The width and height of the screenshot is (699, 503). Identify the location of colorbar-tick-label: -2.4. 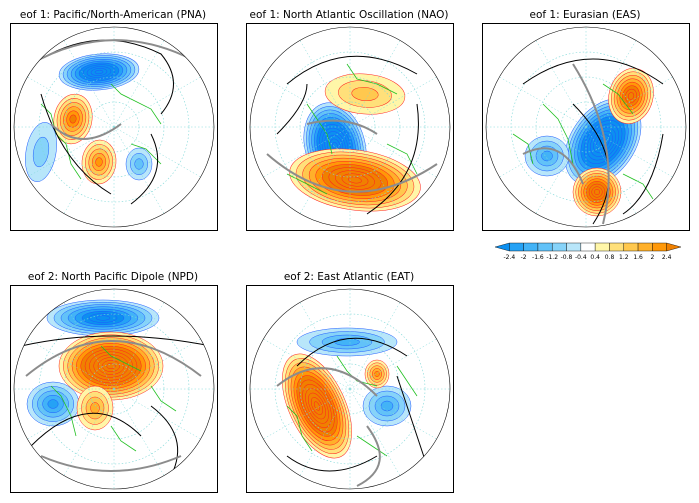
(509, 257).